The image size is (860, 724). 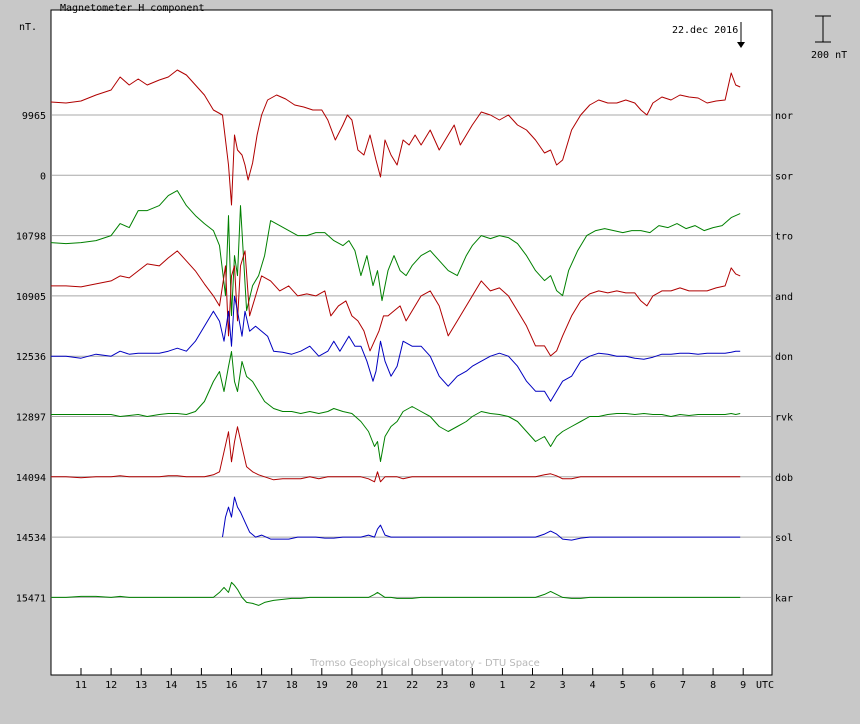 What do you see at coordinates (262, 685) in the screenshot?
I see `x-tick-label-6: 17` at bounding box center [262, 685].